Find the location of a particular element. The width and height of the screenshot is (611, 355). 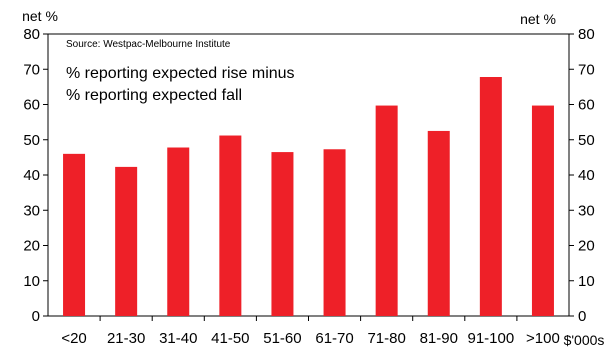

x-tick-label-2: 31-40 is located at coordinates (178, 338).